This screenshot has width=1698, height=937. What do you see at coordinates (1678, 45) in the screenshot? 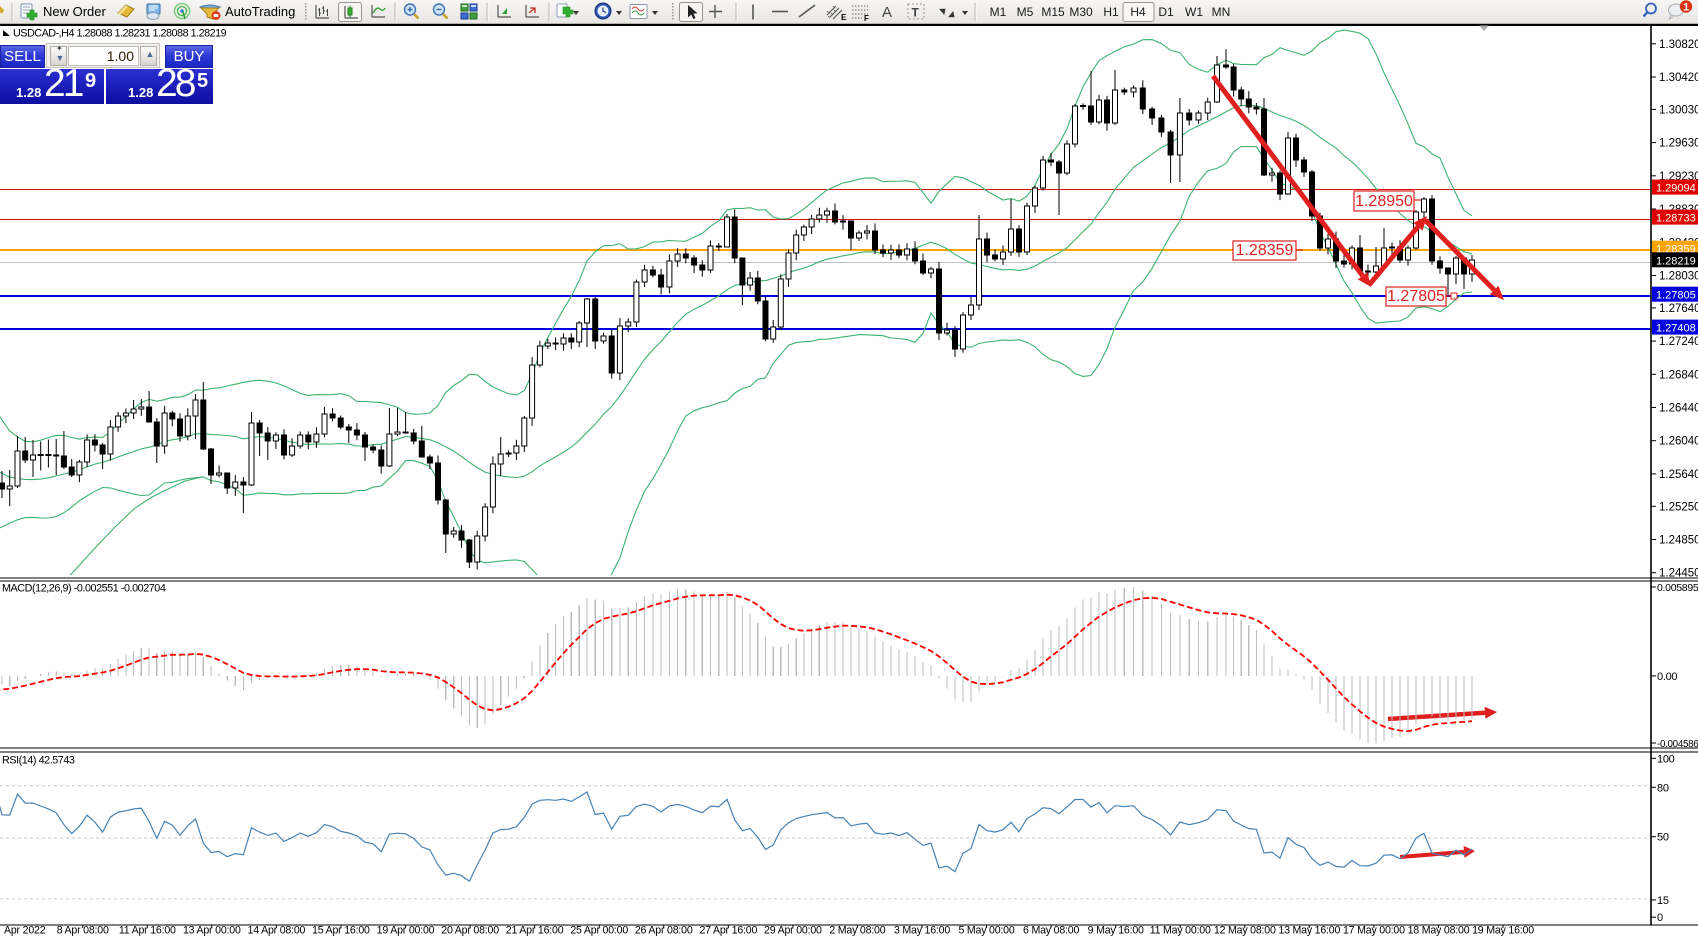
I see `svg-text: 1.30820` at bounding box center [1678, 45].